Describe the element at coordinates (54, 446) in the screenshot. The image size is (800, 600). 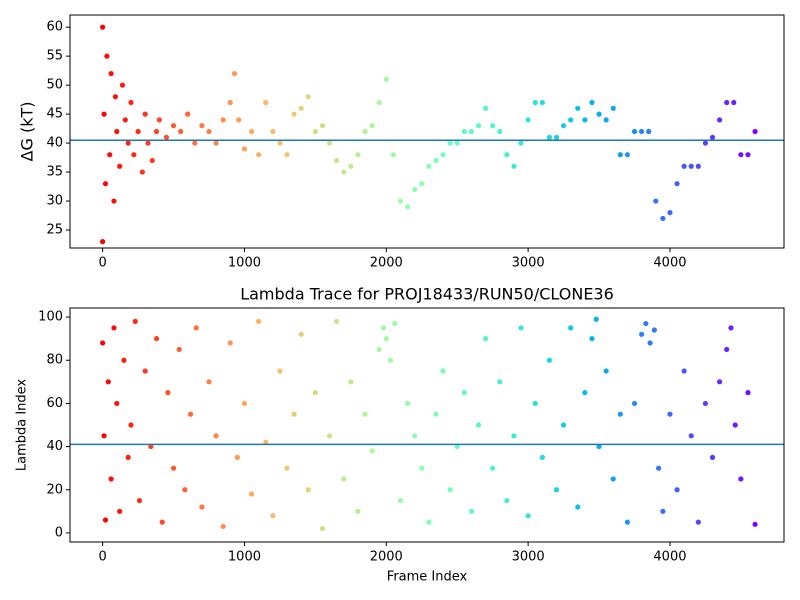
I see `y-tick-label: 40` at that location.